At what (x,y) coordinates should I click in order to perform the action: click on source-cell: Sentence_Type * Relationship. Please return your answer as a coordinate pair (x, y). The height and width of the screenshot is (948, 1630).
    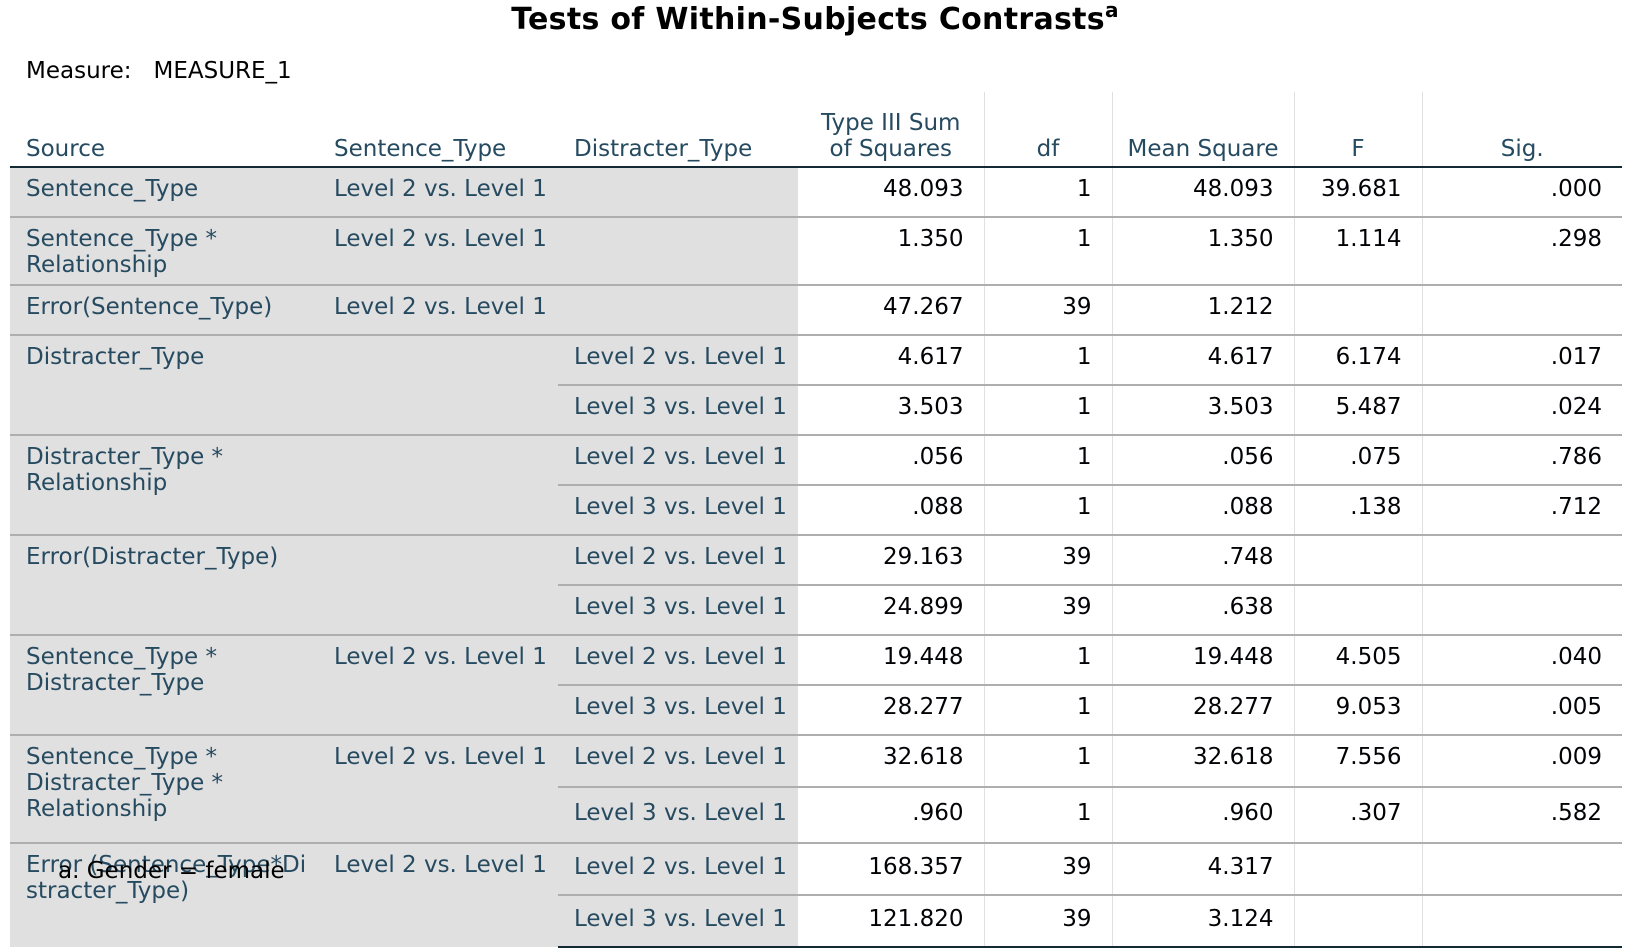
    Looking at the image, I should click on (164, 250).